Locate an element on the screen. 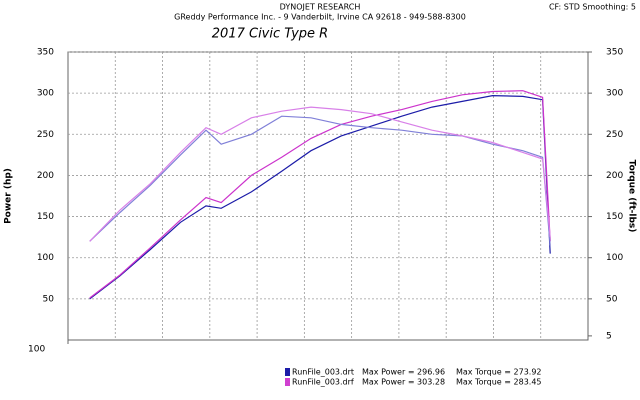 The height and width of the screenshot is (400, 640). y2-tick-label: 5 is located at coordinates (609, 336).